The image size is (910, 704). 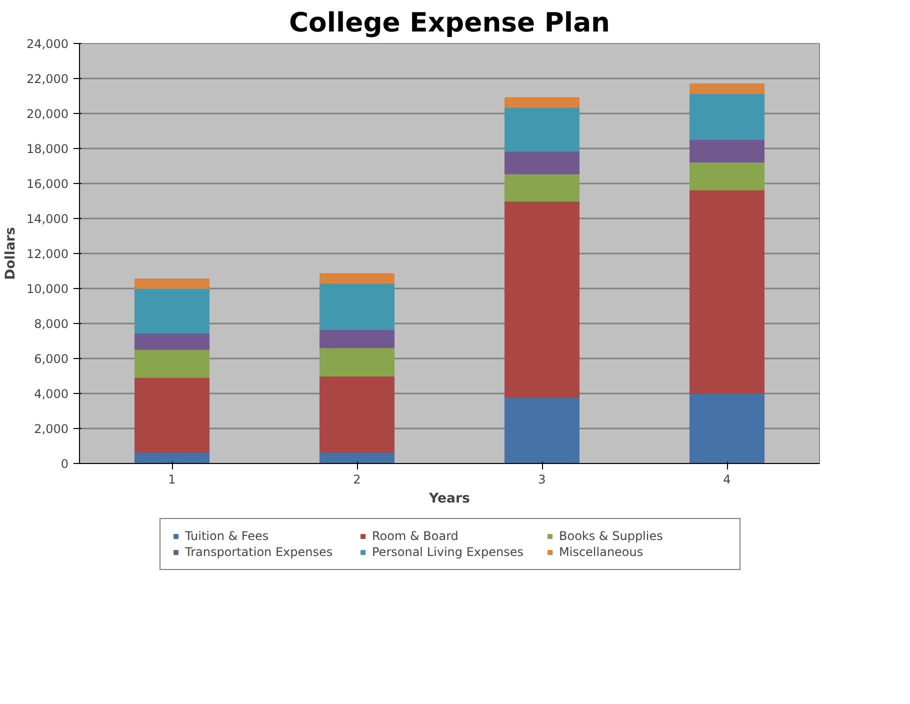 What do you see at coordinates (47, 254) in the screenshot?
I see `y-tick-label: 12,000` at bounding box center [47, 254].